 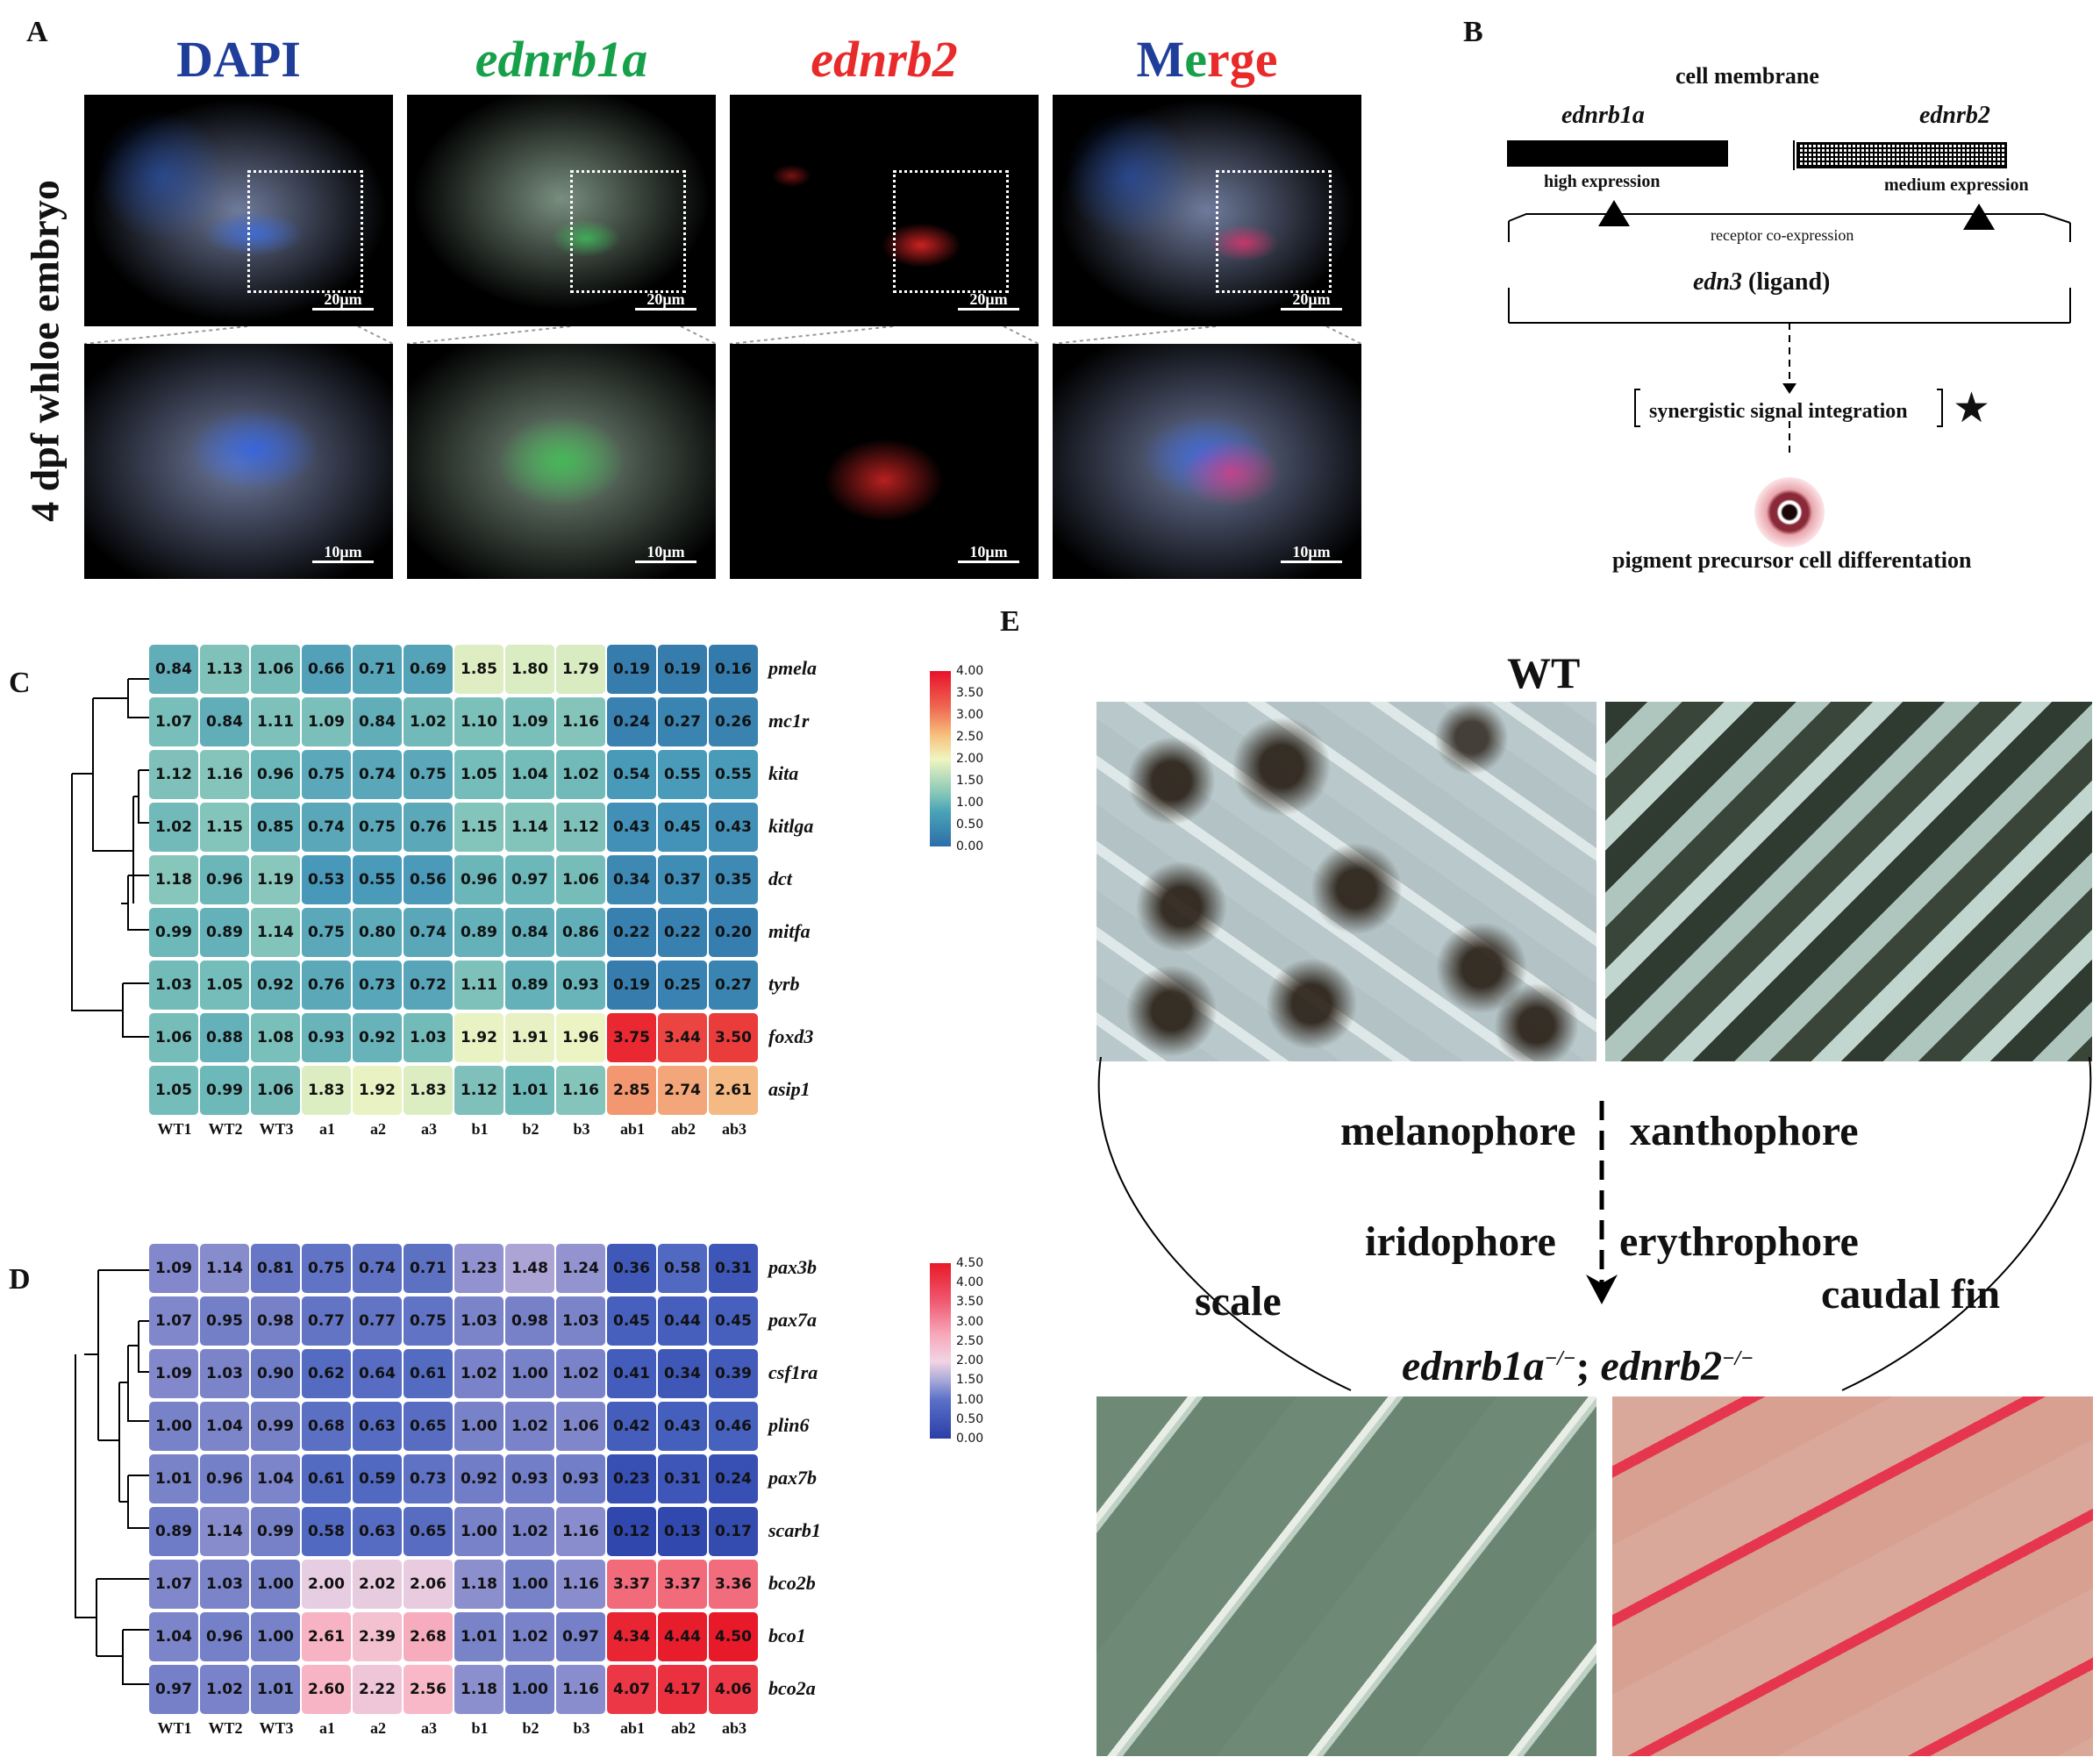 What do you see at coordinates (631, 774) in the screenshot?
I see `heatmap-cell: 0.54` at bounding box center [631, 774].